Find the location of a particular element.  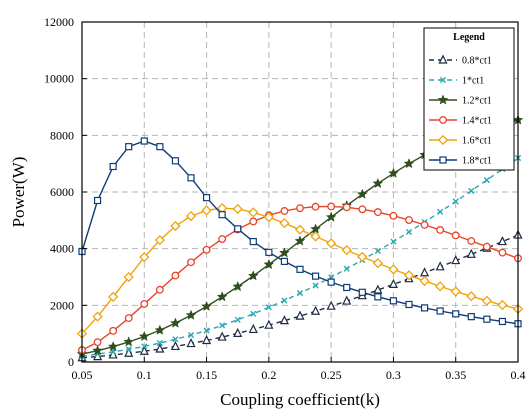

x-tick-label: 0.1 is located at coordinates (144, 375).